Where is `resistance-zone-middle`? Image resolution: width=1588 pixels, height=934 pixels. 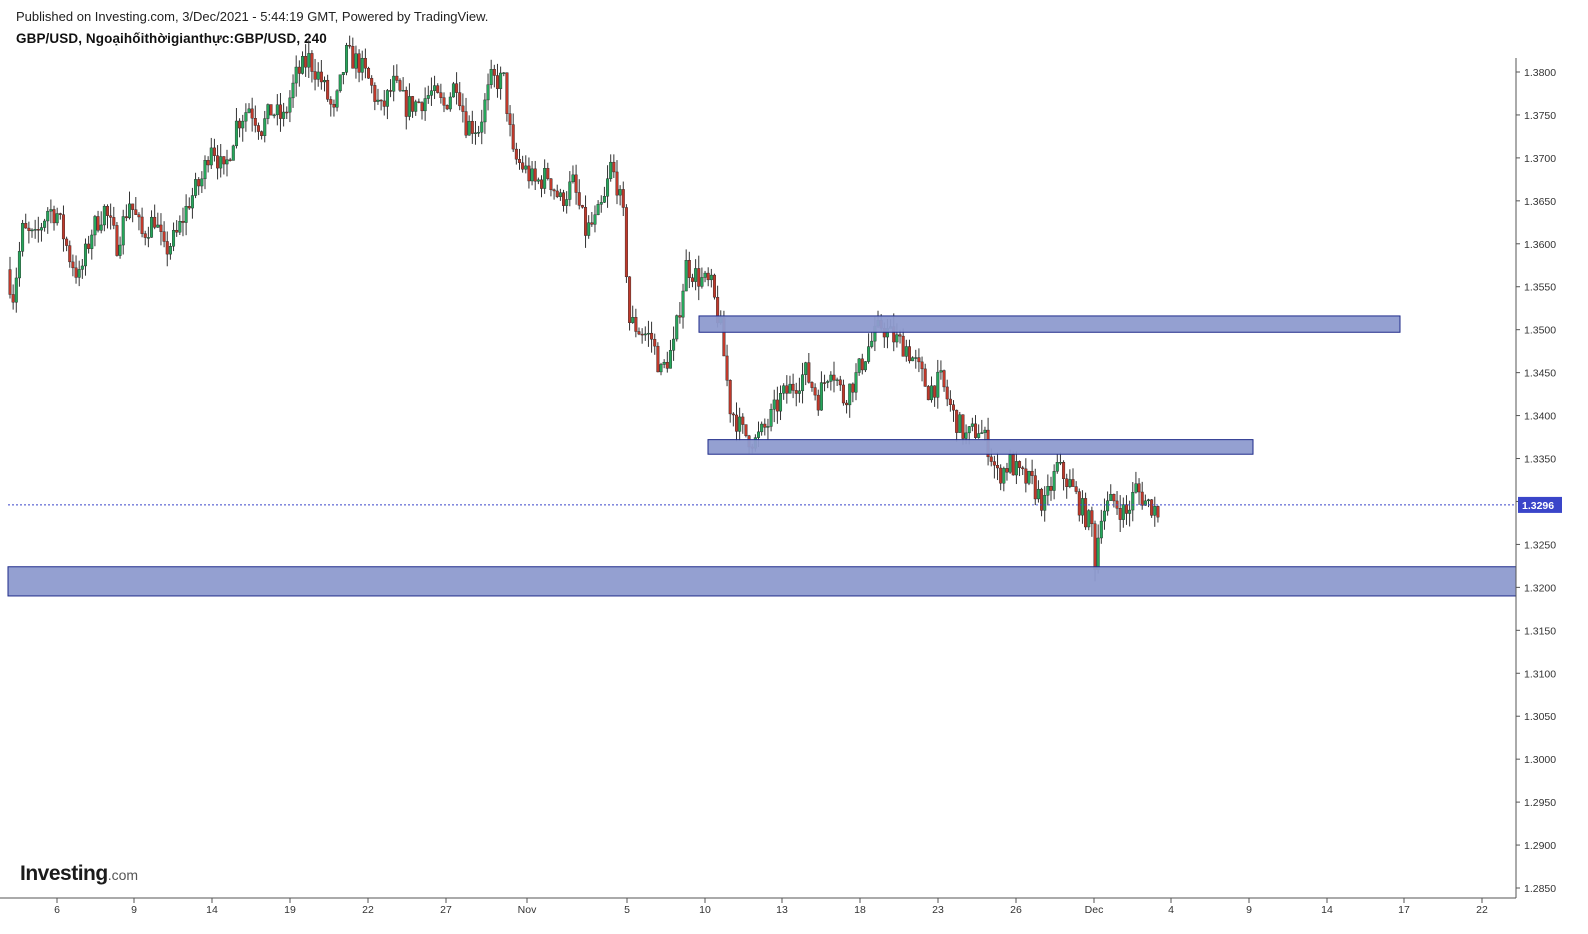 resistance-zone-middle is located at coordinates (980, 447).